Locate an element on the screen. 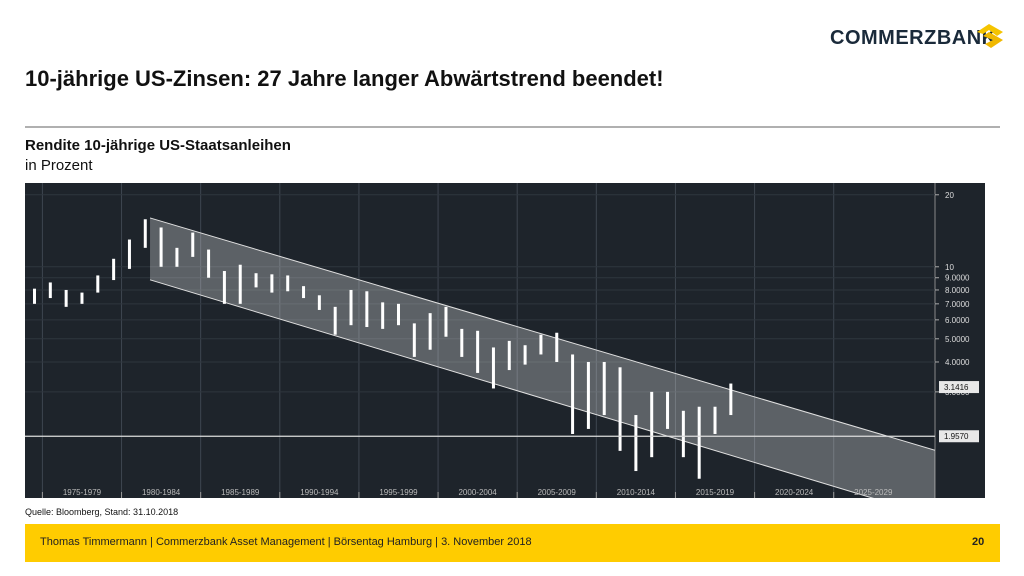 Image resolution: width=1024 pixels, height=576 pixels. x-tick-label: 1990-1994 is located at coordinates (319, 492).